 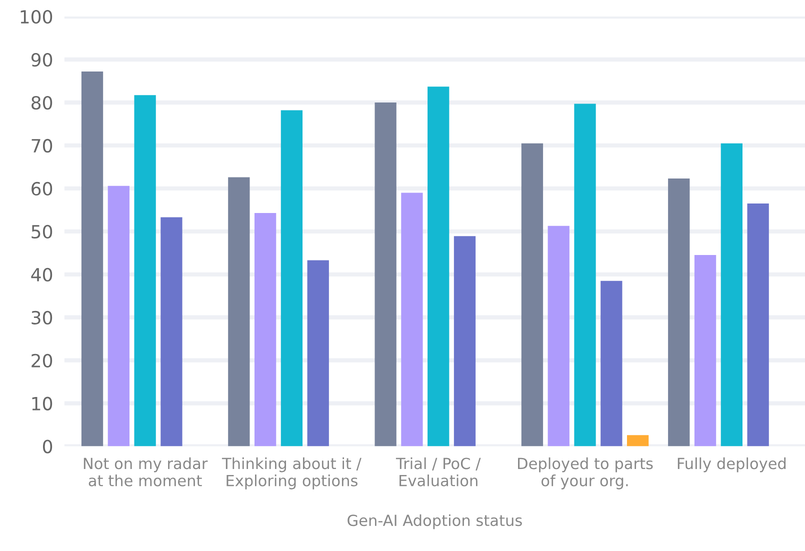 What do you see at coordinates (42, 231) in the screenshot?
I see `y-tick-label: 50` at bounding box center [42, 231].